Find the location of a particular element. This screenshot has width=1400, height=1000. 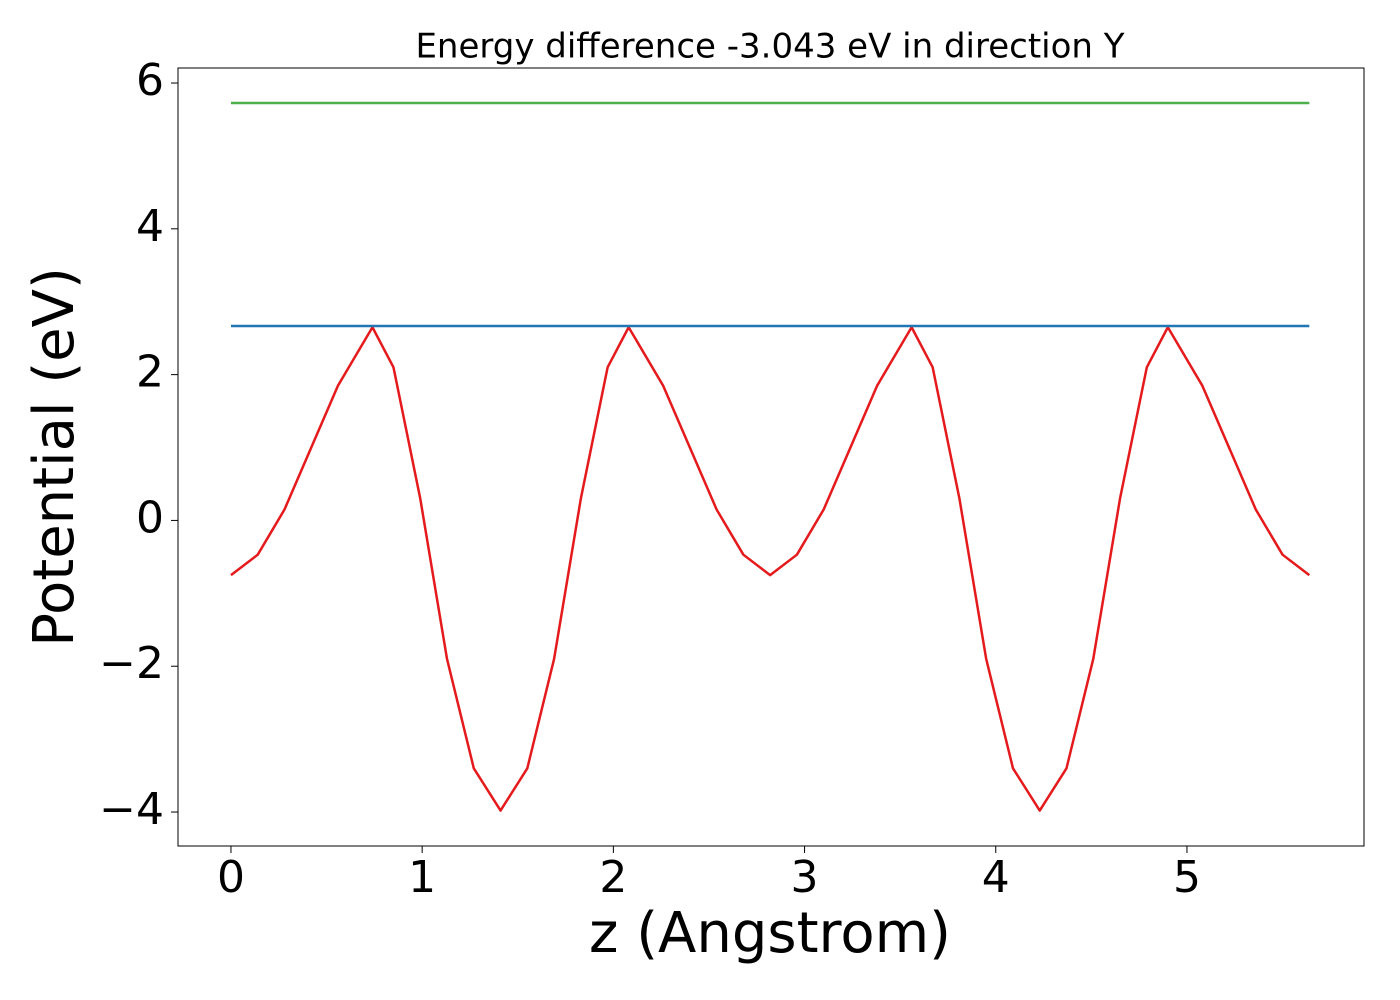

y-tick-label: 6 is located at coordinates (150, 80).